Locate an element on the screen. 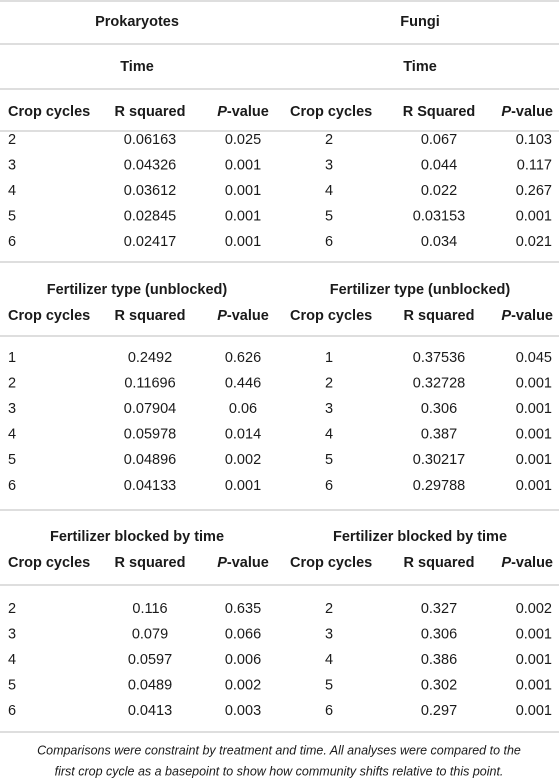 Image resolution: width=559 pixels, height=782 pixels. cell: 0.302 is located at coordinates (439, 686).